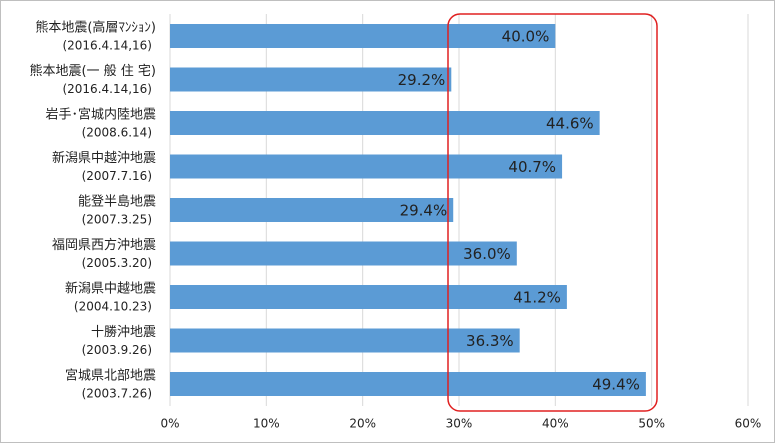 The height and width of the screenshot is (443, 775). What do you see at coordinates (117, 202) in the screenshot?
I see `y-tick-label: 能登半島地震` at bounding box center [117, 202].